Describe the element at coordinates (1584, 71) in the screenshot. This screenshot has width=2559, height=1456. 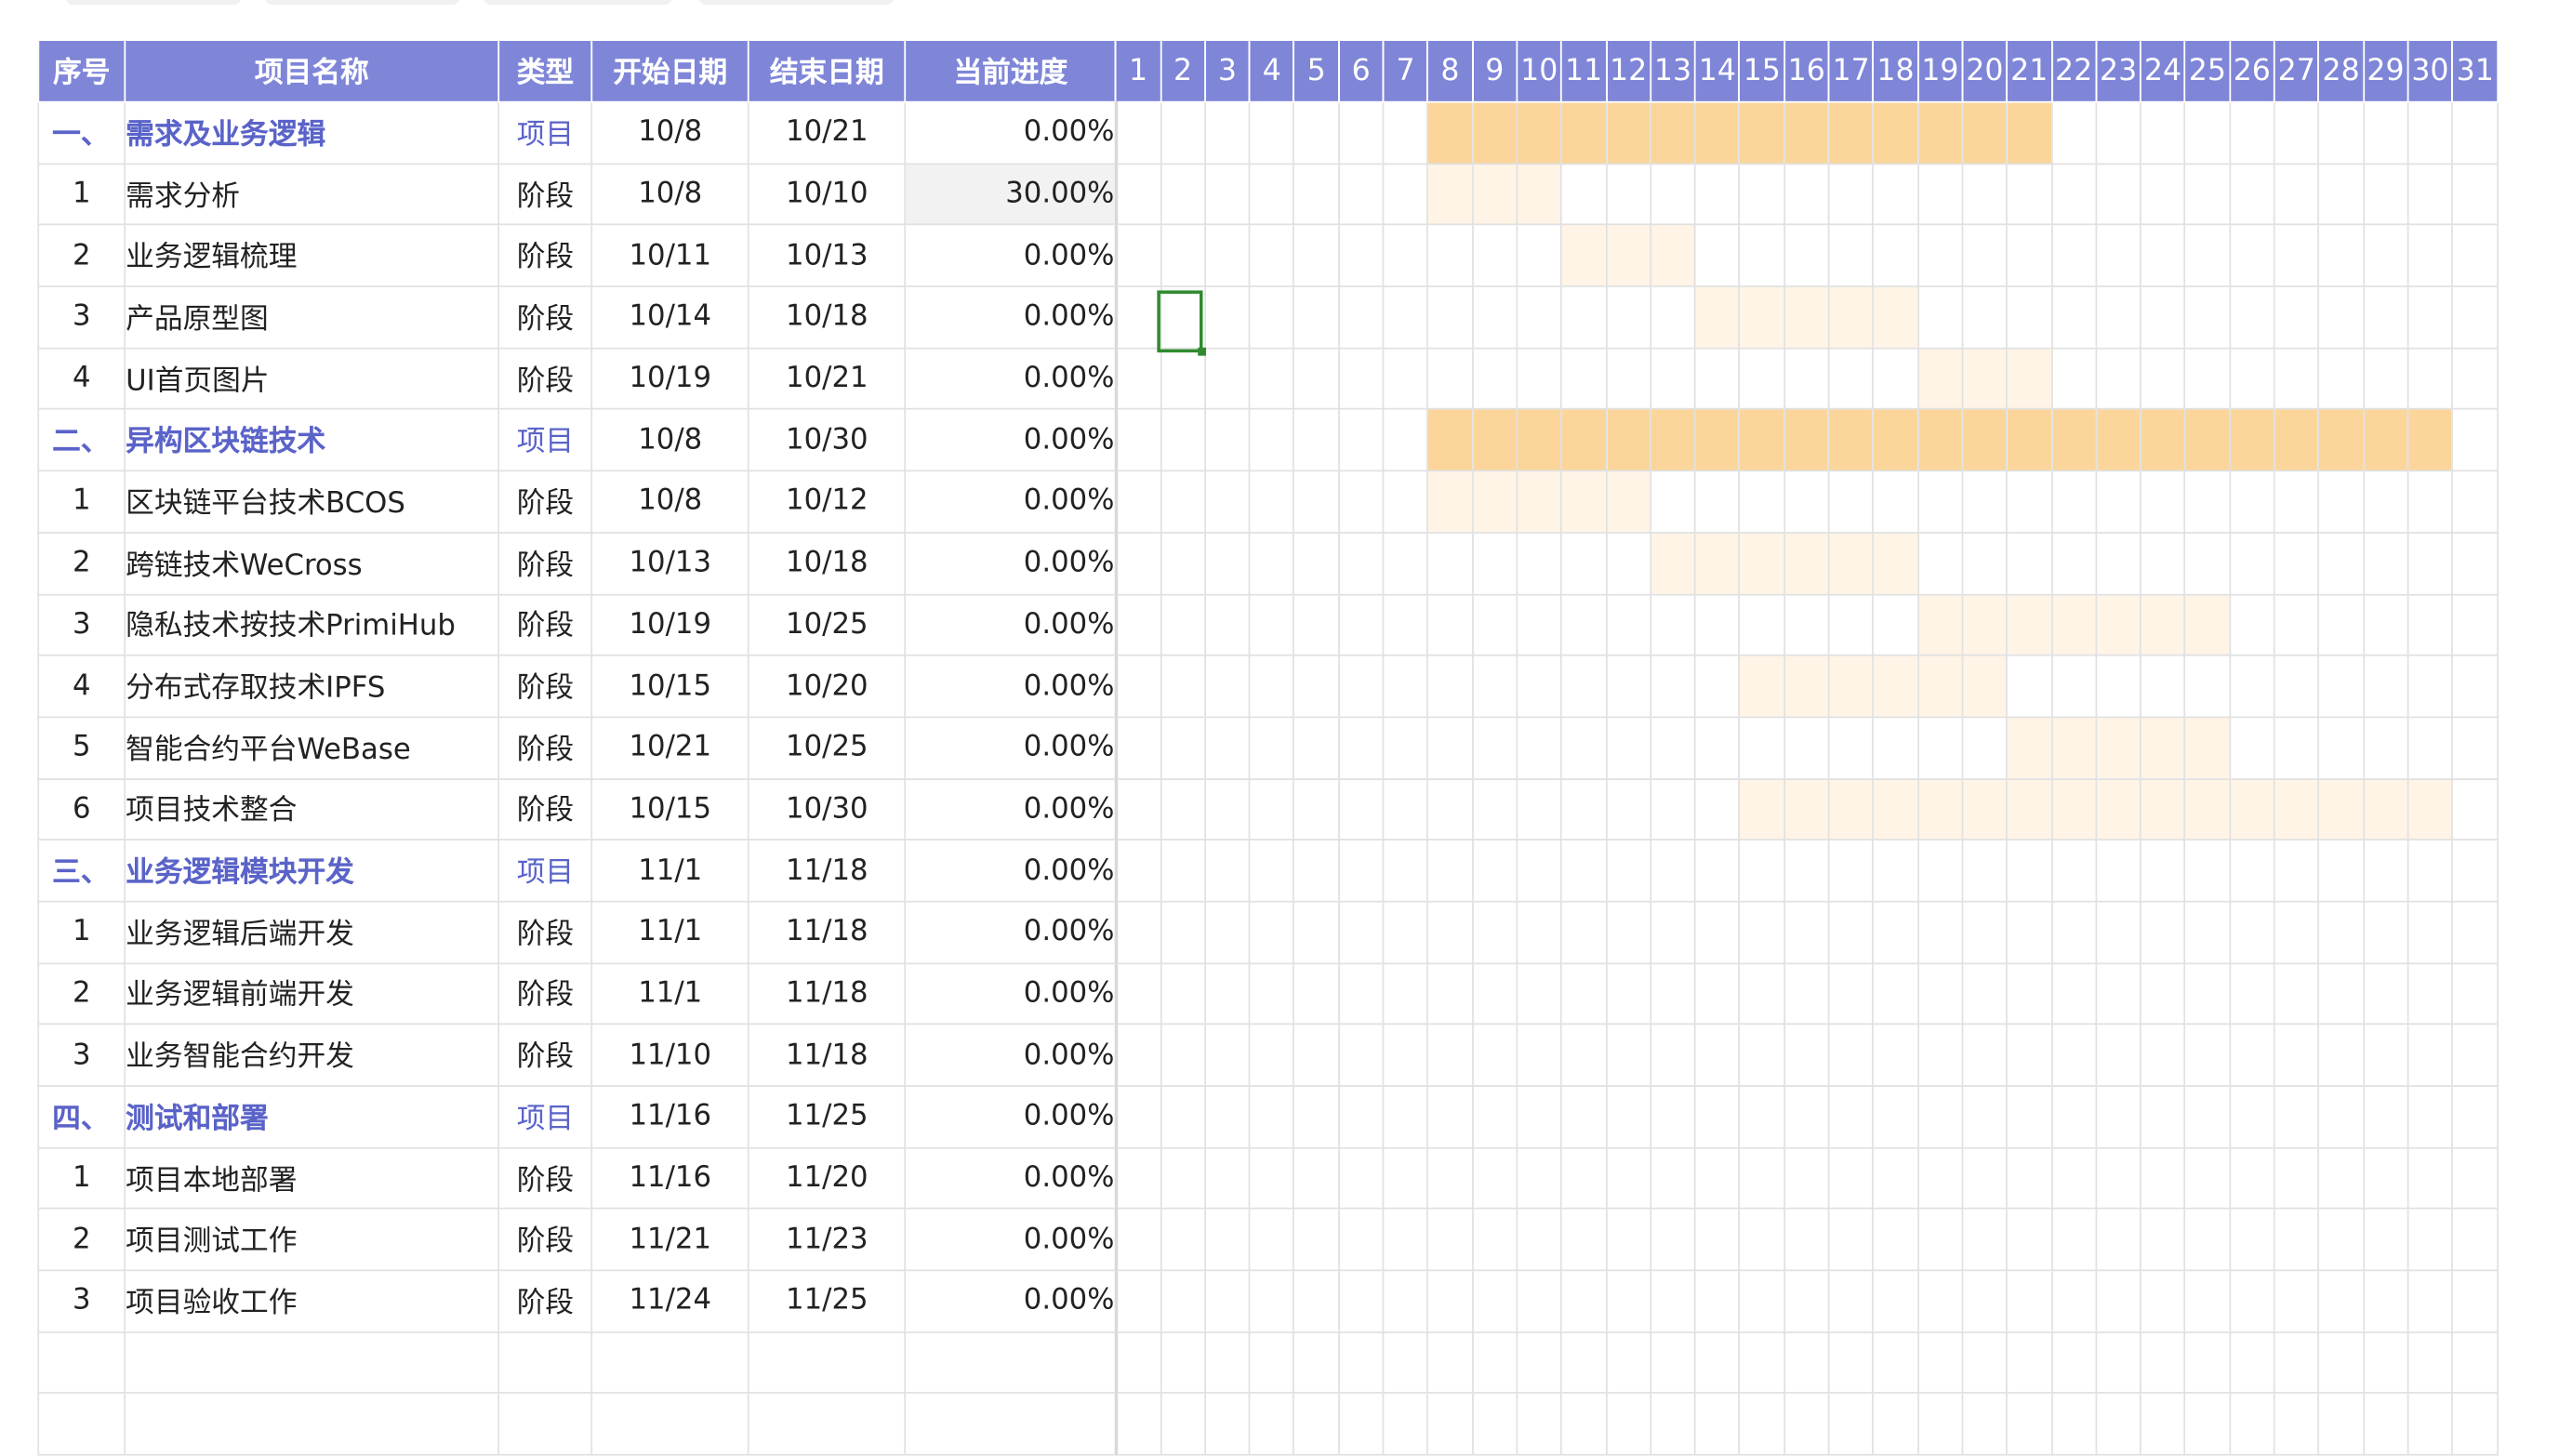
I see `header-day-11: 11` at that location.